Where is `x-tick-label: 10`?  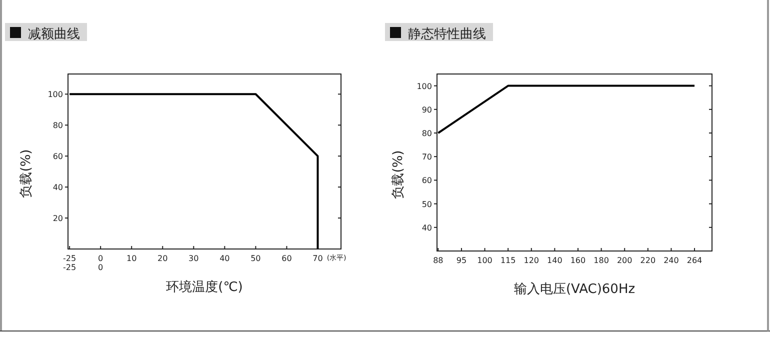 x-tick-label: 10 is located at coordinates (131, 258).